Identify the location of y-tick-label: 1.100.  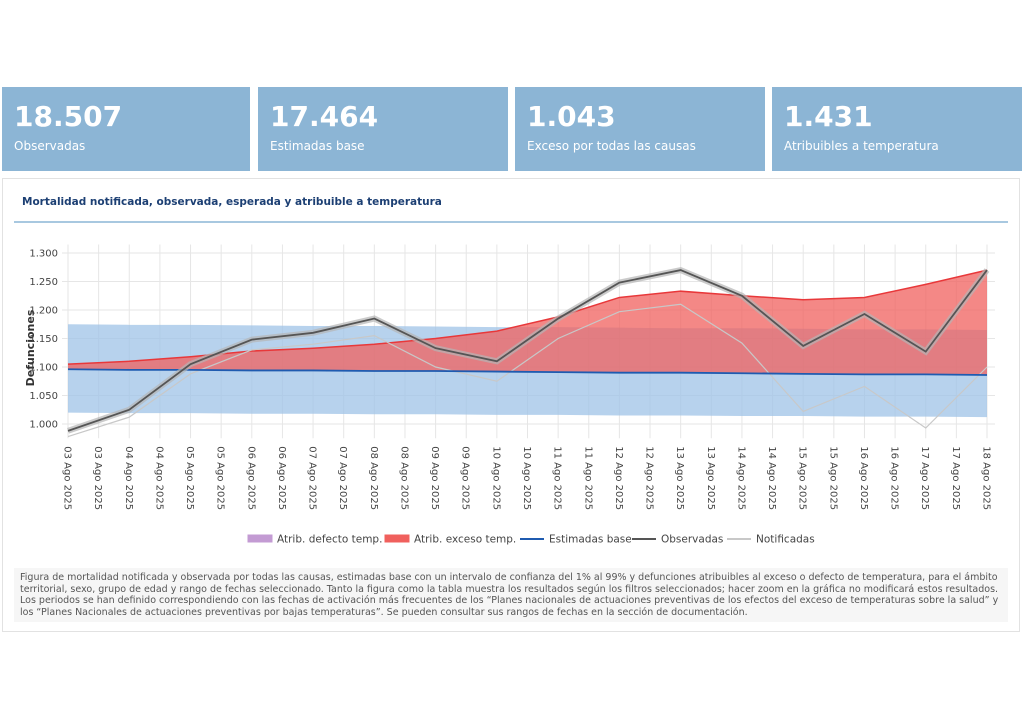
(43, 368).